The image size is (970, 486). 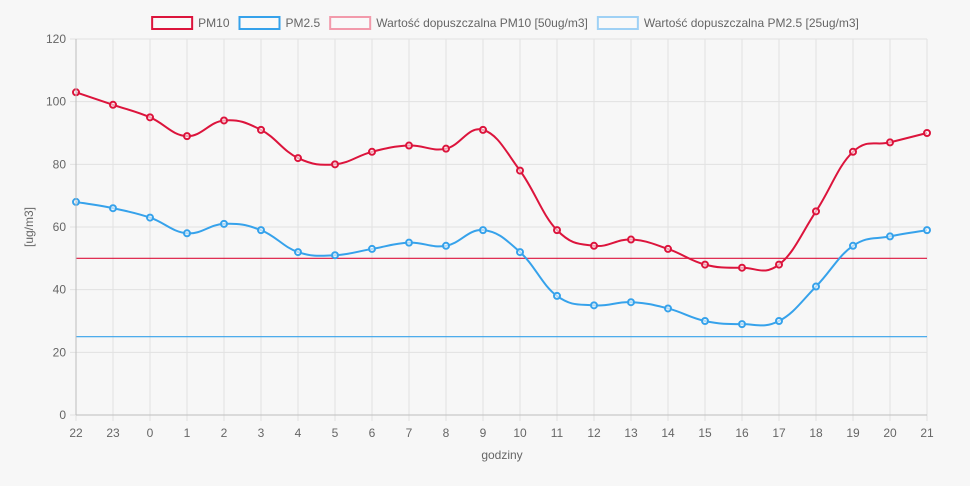 I want to click on x-tick-label: 4, so click(x=298, y=433).